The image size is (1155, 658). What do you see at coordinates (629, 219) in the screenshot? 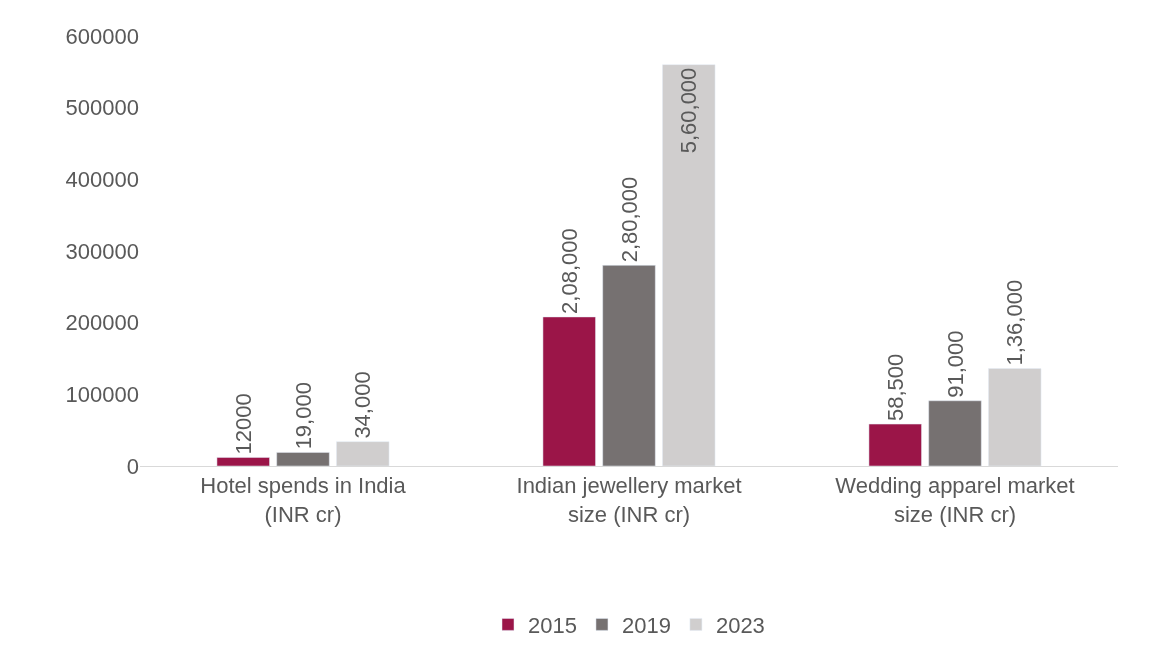
I see `data-label: 2,80,000` at bounding box center [629, 219].